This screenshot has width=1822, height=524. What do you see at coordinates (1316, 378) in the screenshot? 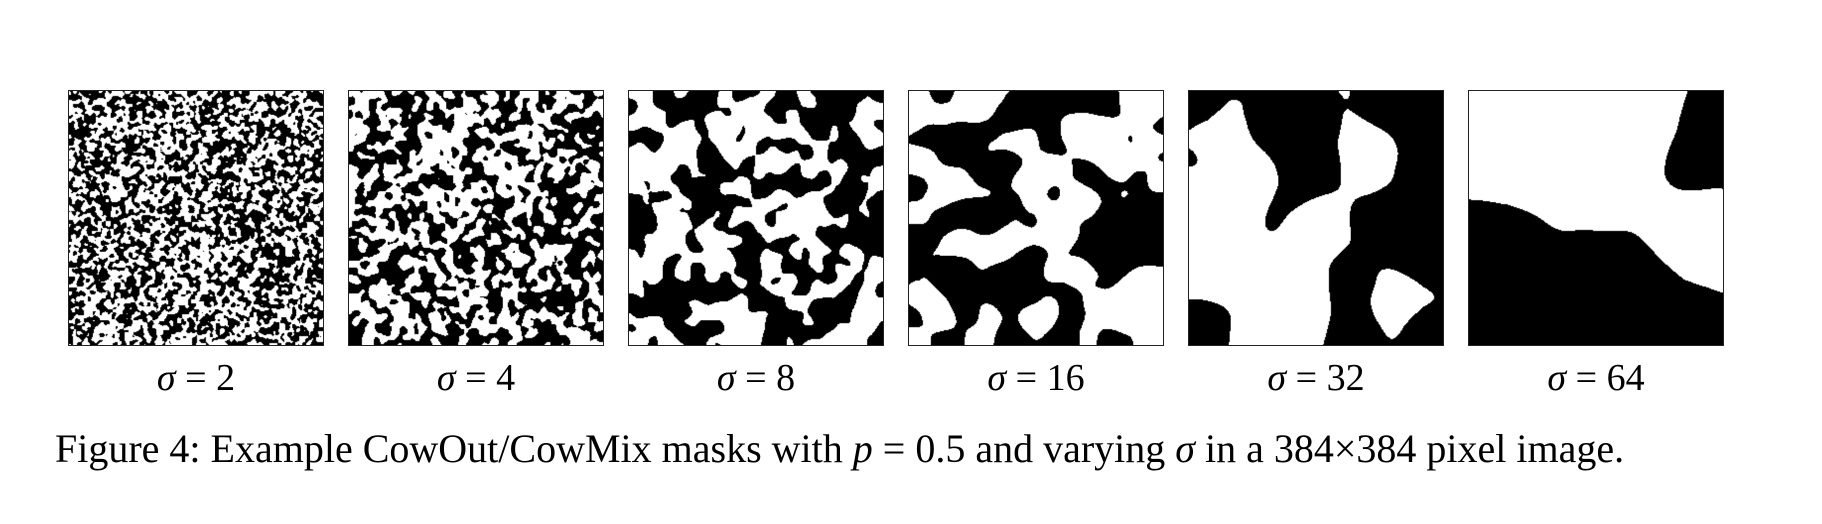
I see `panel-label: σ = 32` at bounding box center [1316, 378].